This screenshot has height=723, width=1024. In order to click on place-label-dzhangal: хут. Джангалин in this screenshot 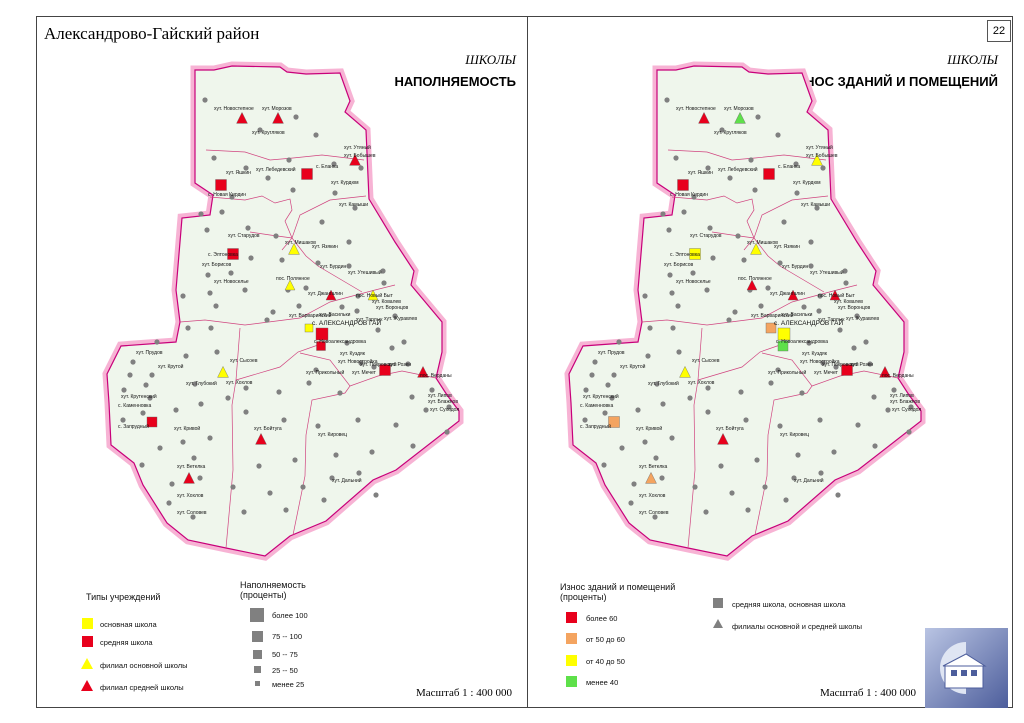, I will do `click(325, 294)`.